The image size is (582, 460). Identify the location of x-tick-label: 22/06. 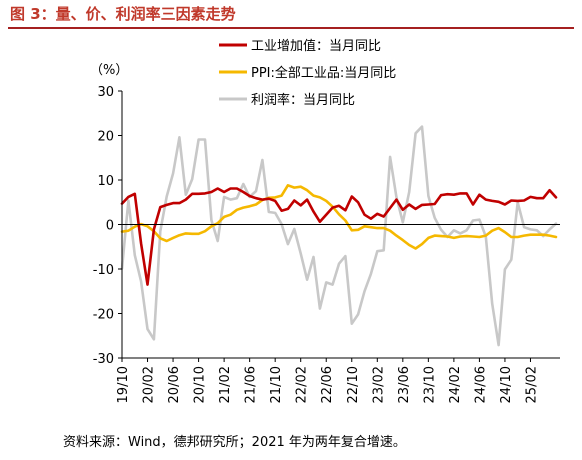
(327, 384).